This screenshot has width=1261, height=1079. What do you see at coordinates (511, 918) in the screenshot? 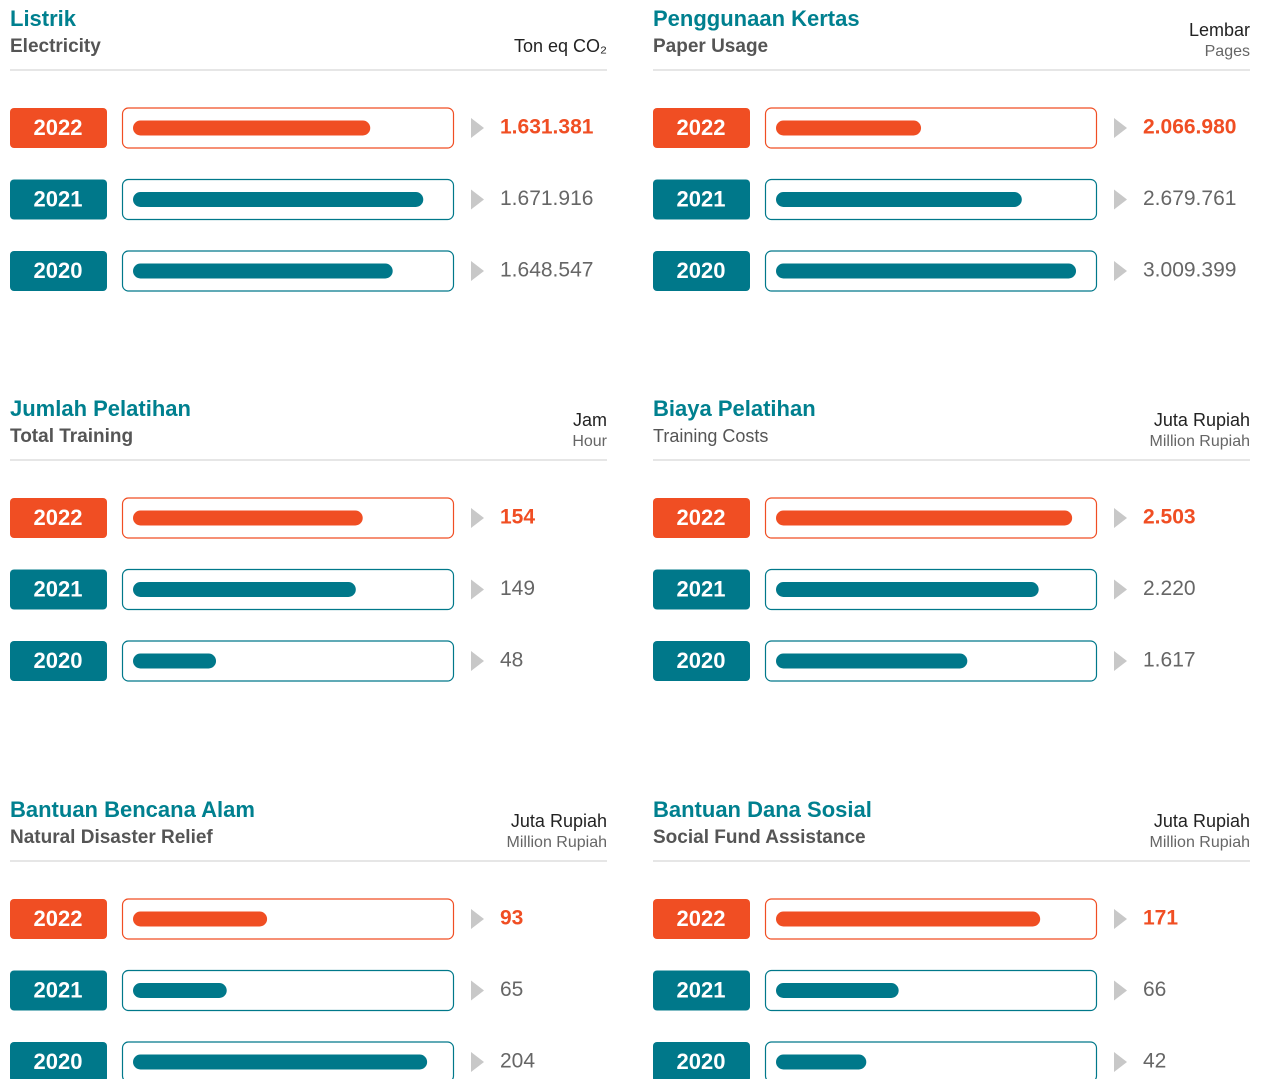
I see `value-label: 93` at bounding box center [511, 918].